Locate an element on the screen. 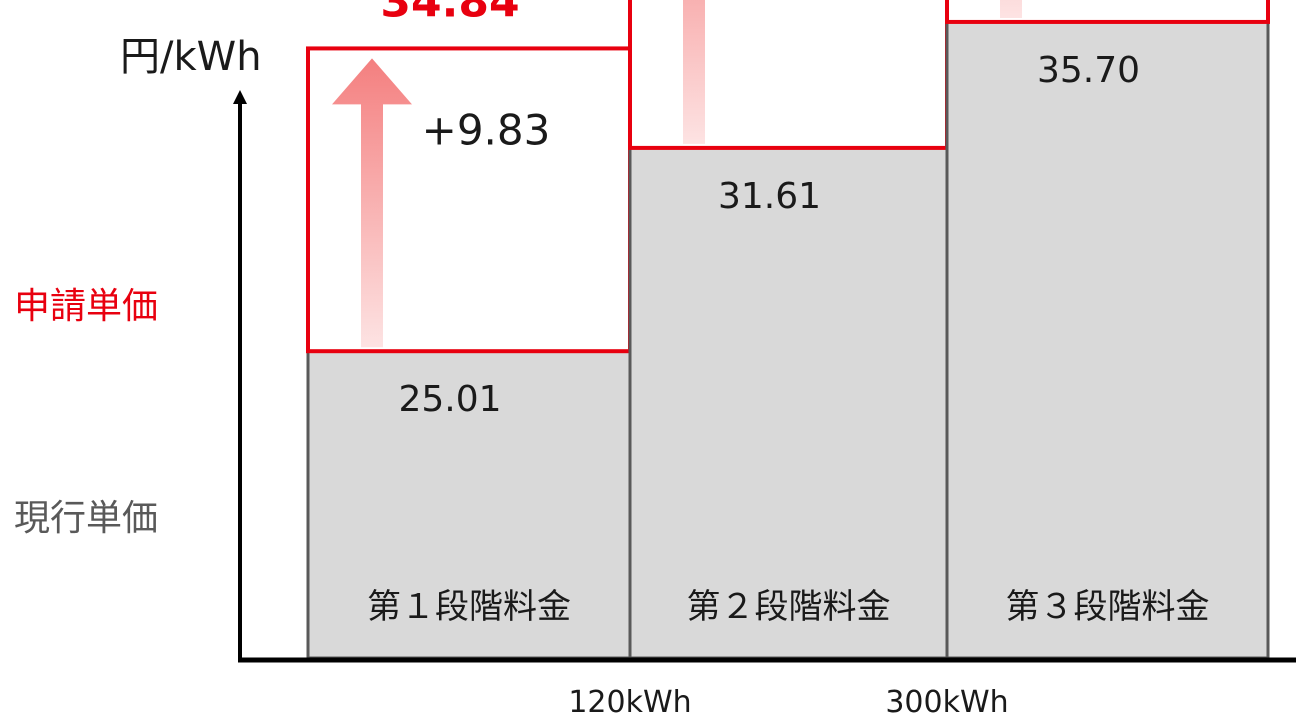 Image resolution: width=1296 pixels, height=720 pixels. category-label: 第２段階料金 is located at coordinates (789, 607).